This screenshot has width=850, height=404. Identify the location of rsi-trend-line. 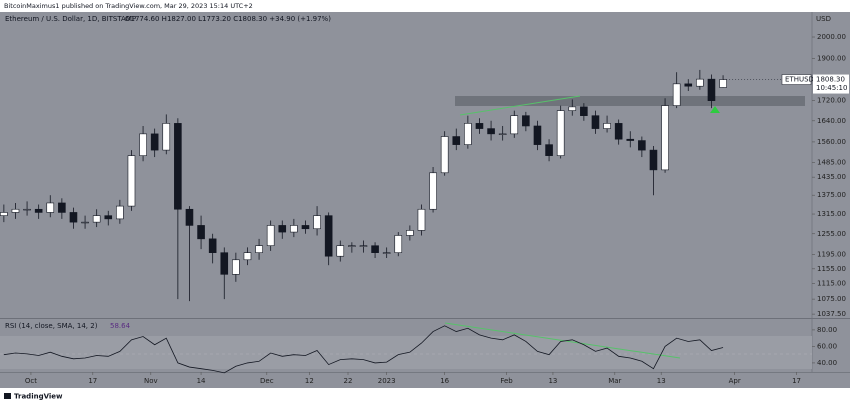
(562, 340).